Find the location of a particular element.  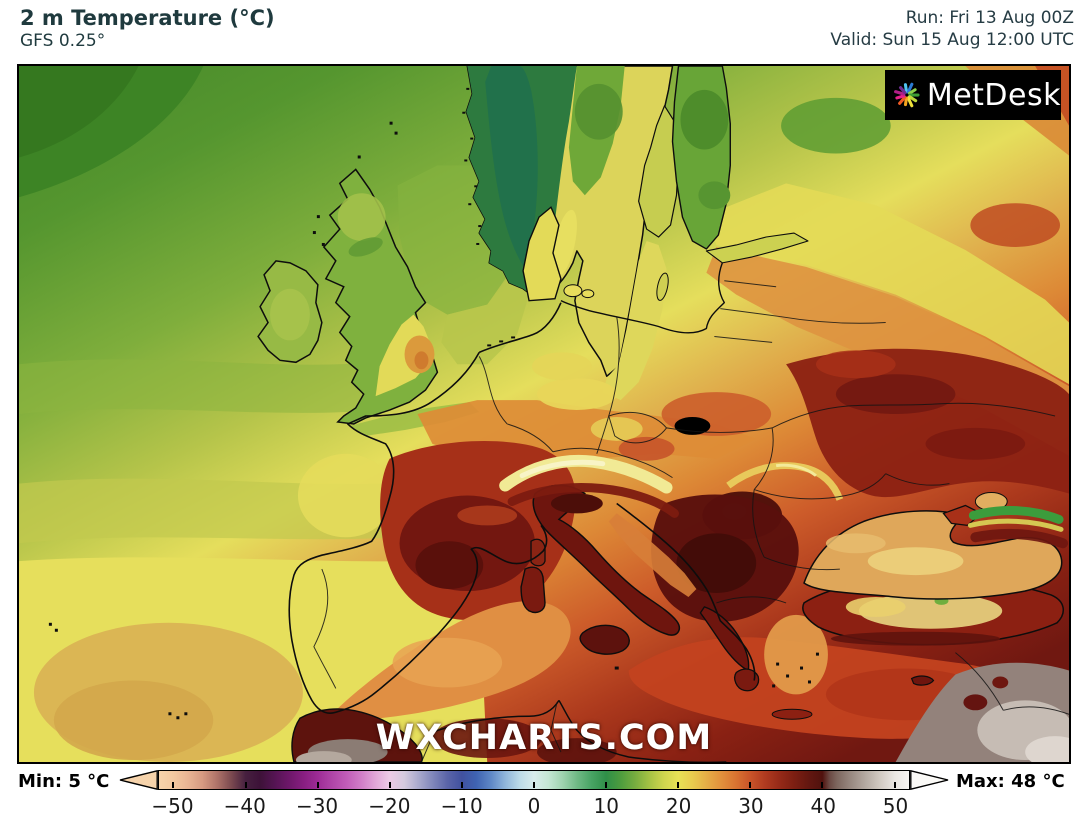

scale-tick-label: −10 is located at coordinates (461, 806).